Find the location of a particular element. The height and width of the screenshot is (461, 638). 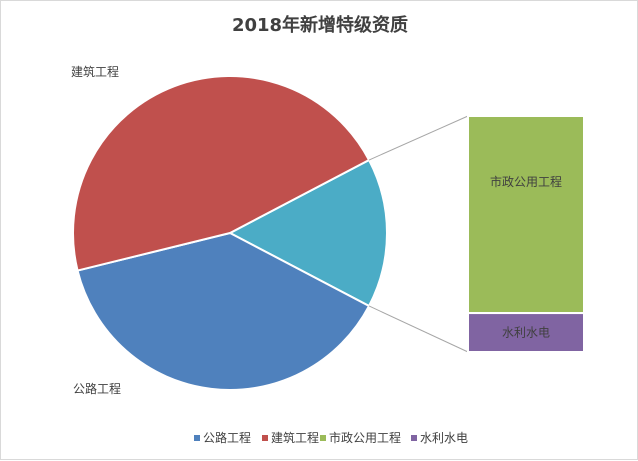

connector-line-bottom is located at coordinates (418, 329).